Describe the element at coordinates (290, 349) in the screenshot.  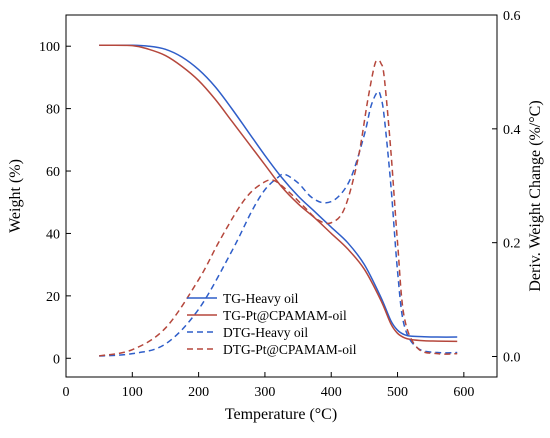
I see `legend-label-dtg-pt-cpamam-oil: DTG-Pt@CPAMAM-oil` at that location.